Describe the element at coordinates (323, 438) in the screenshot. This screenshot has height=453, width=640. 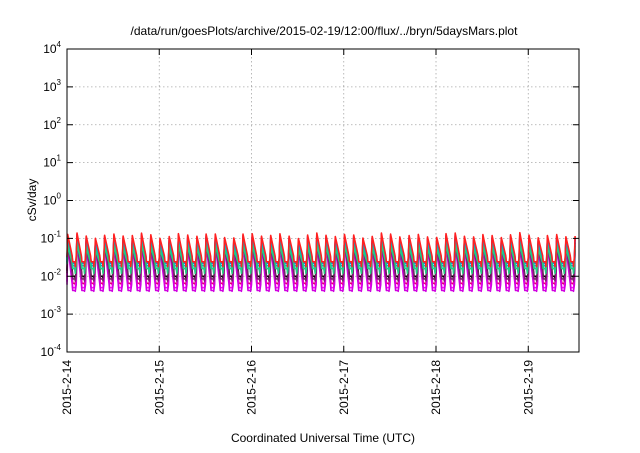
I see `x-axis-label: Coordinated Universal Time (UTC)` at that location.